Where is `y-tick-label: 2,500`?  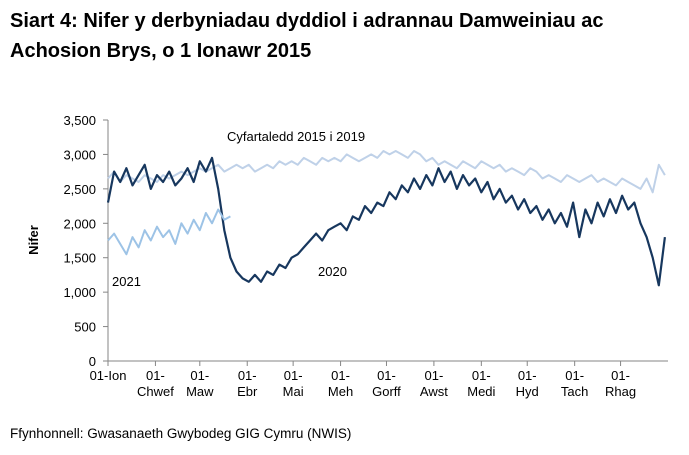 y-tick-label: 2,500 is located at coordinates (79, 189).